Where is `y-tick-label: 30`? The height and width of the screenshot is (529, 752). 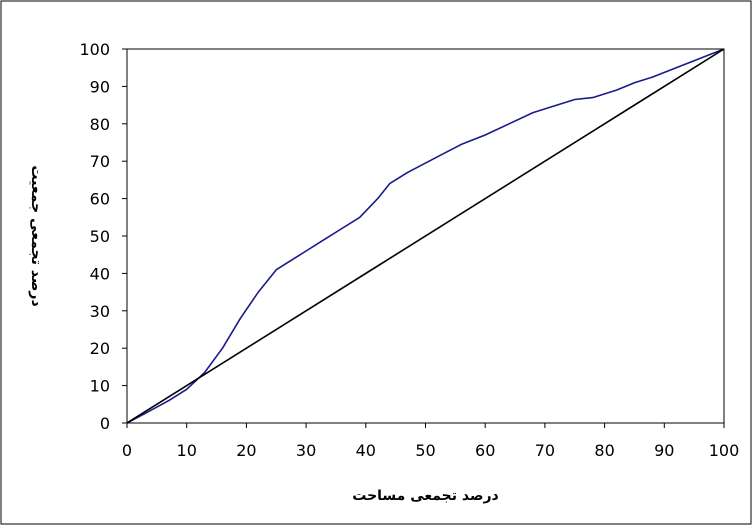 y-tick-label: 30 is located at coordinates (100, 311).